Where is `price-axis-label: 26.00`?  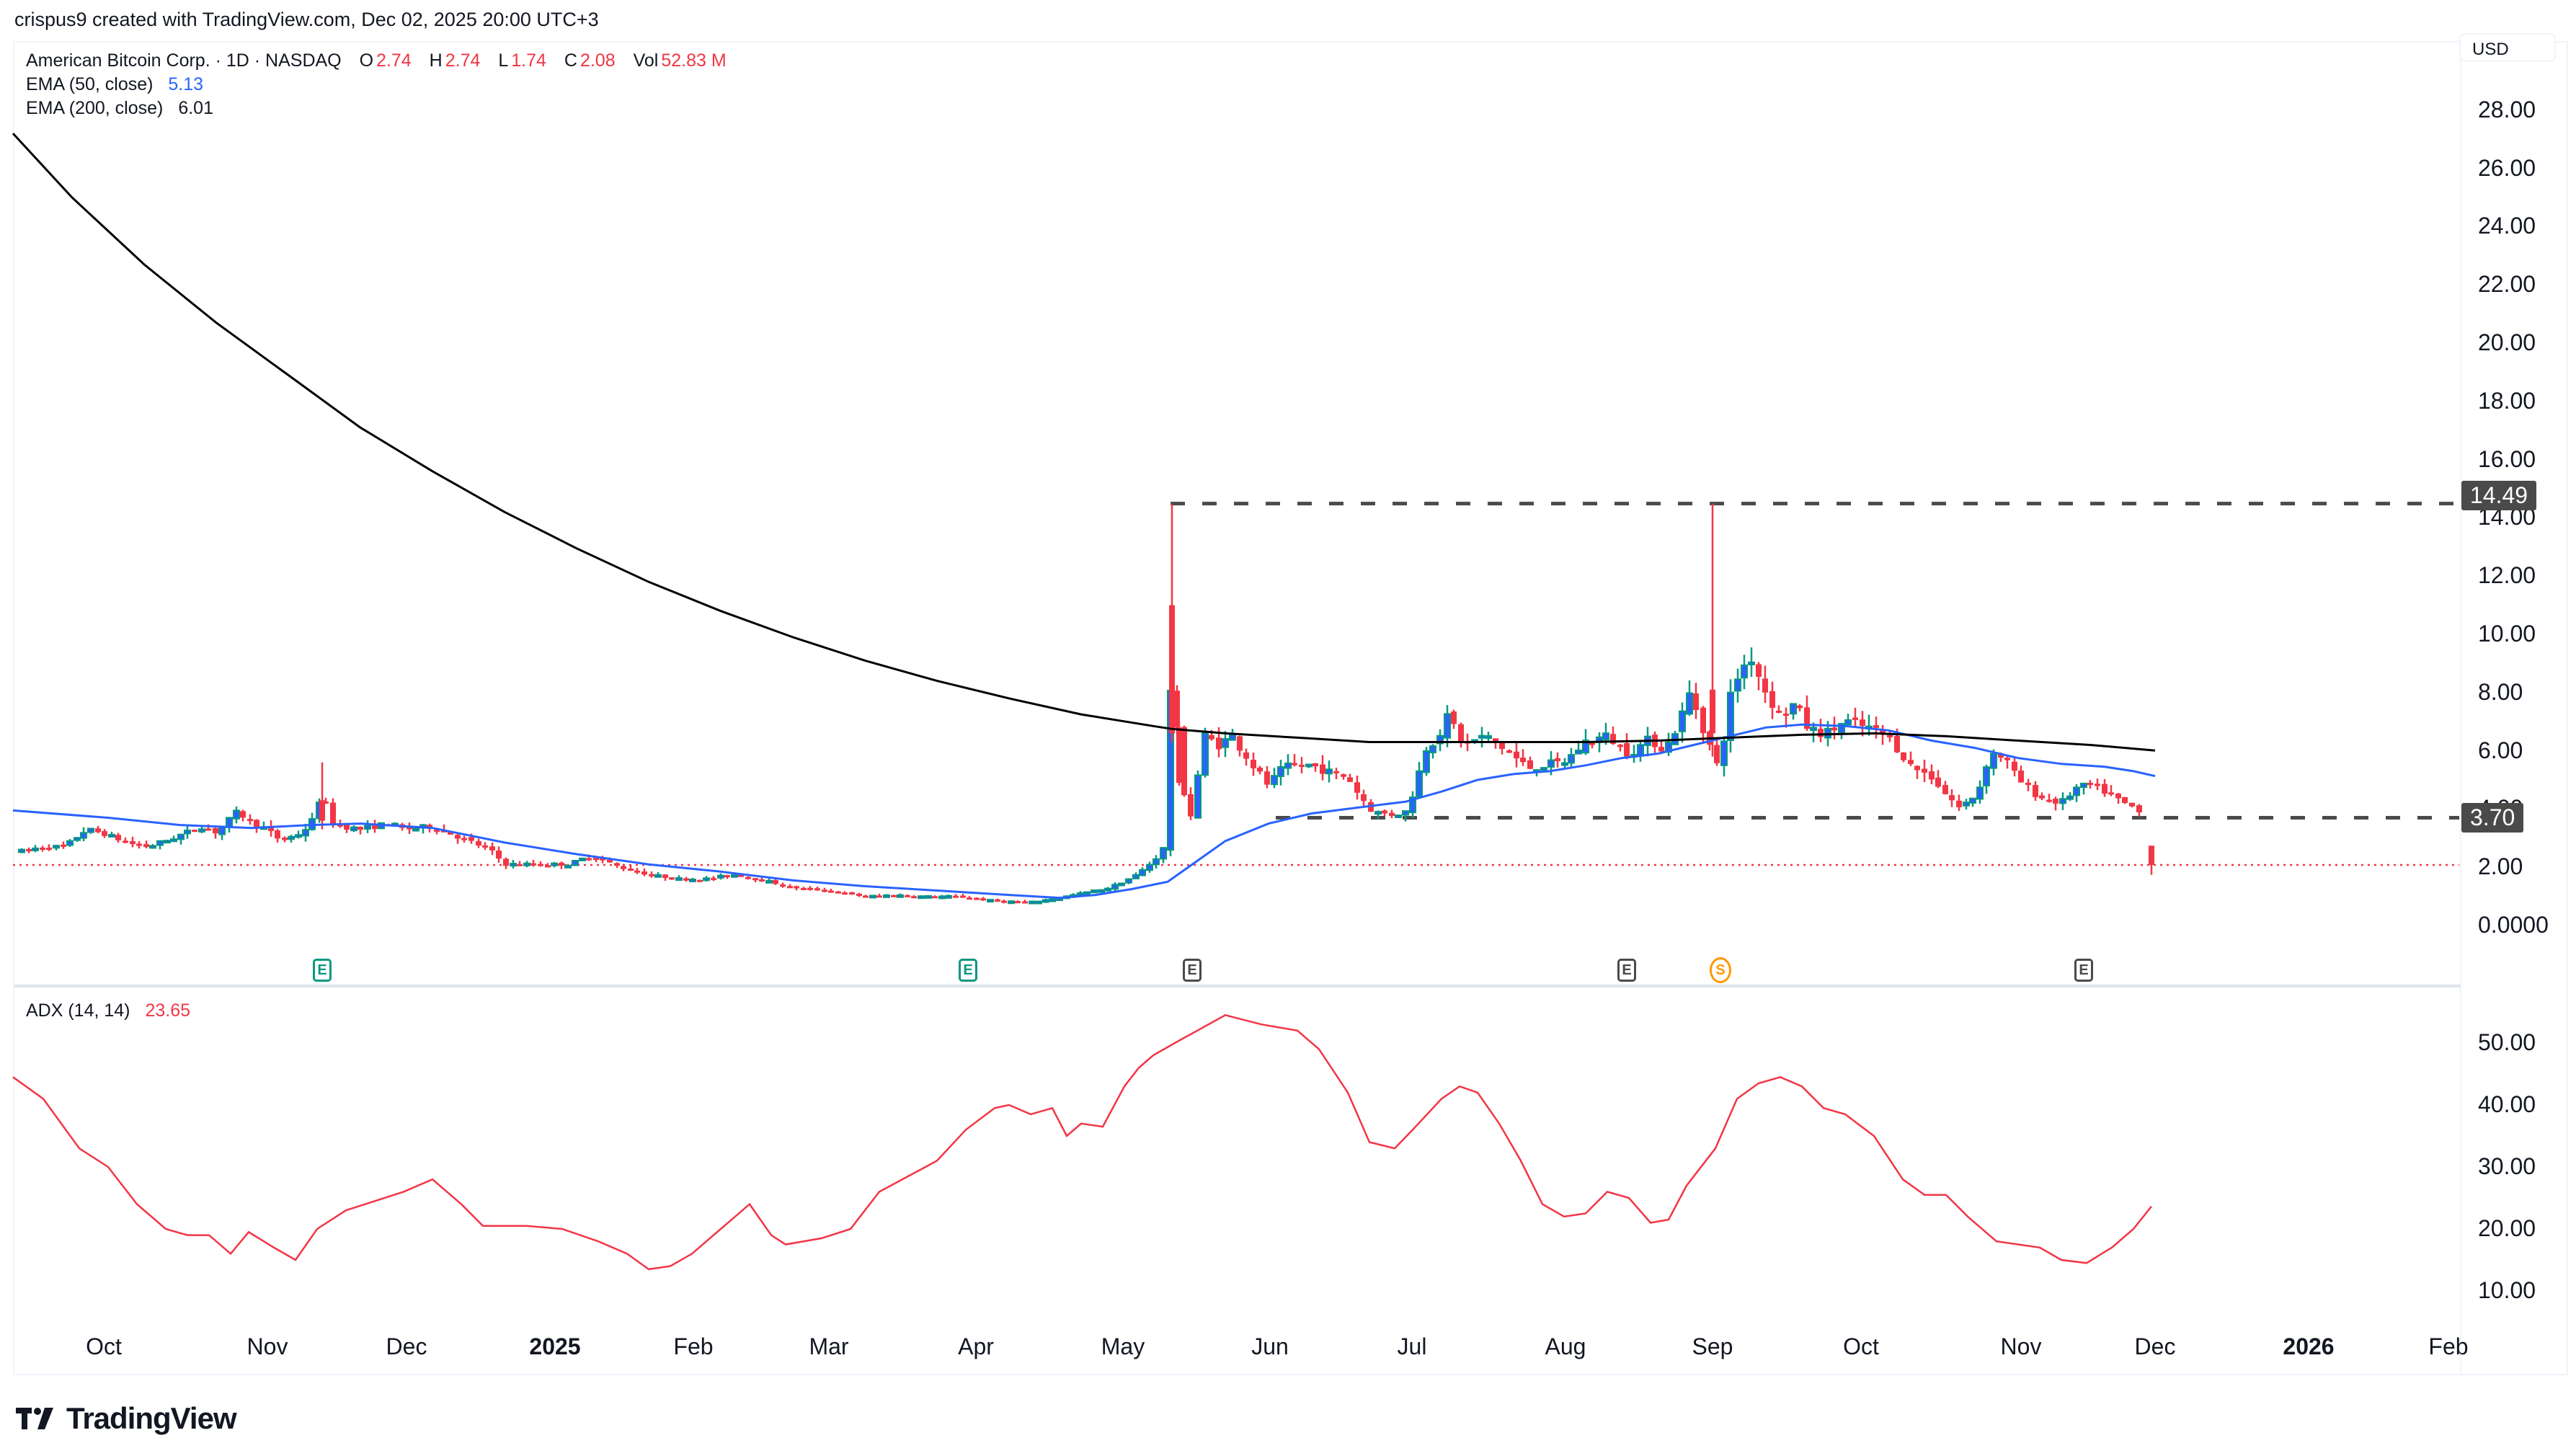 price-axis-label: 26.00 is located at coordinates (2507, 167).